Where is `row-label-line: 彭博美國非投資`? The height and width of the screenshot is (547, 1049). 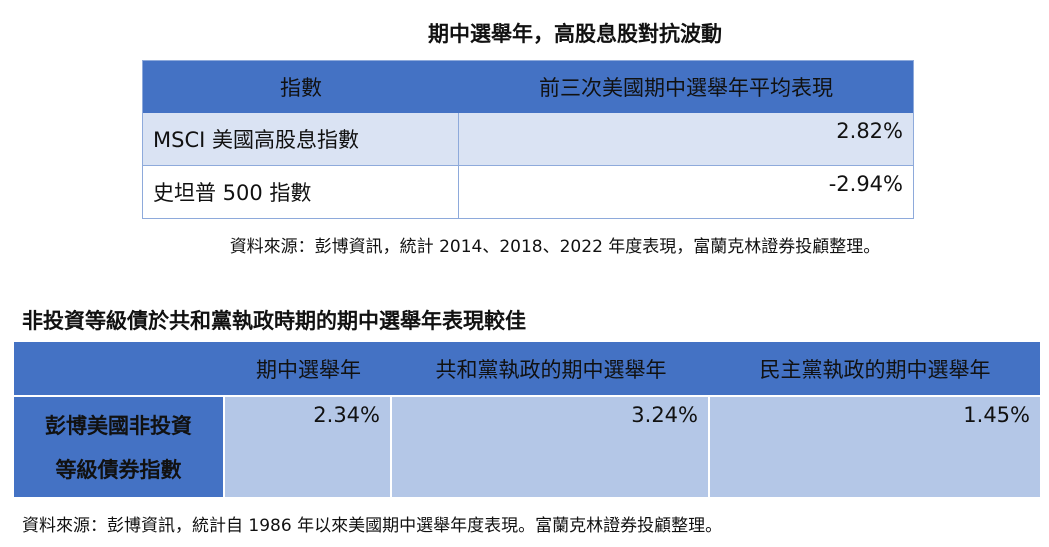 row-label-line: 彭博美國非投資 is located at coordinates (118, 426).